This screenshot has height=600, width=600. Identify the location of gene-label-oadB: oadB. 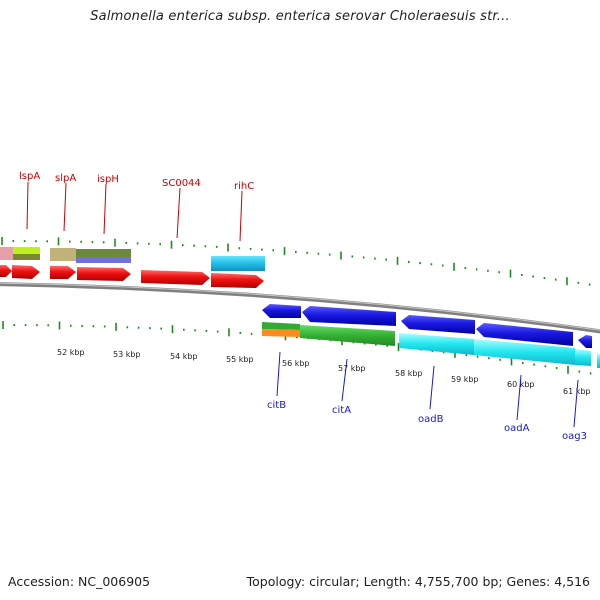
(431, 419).